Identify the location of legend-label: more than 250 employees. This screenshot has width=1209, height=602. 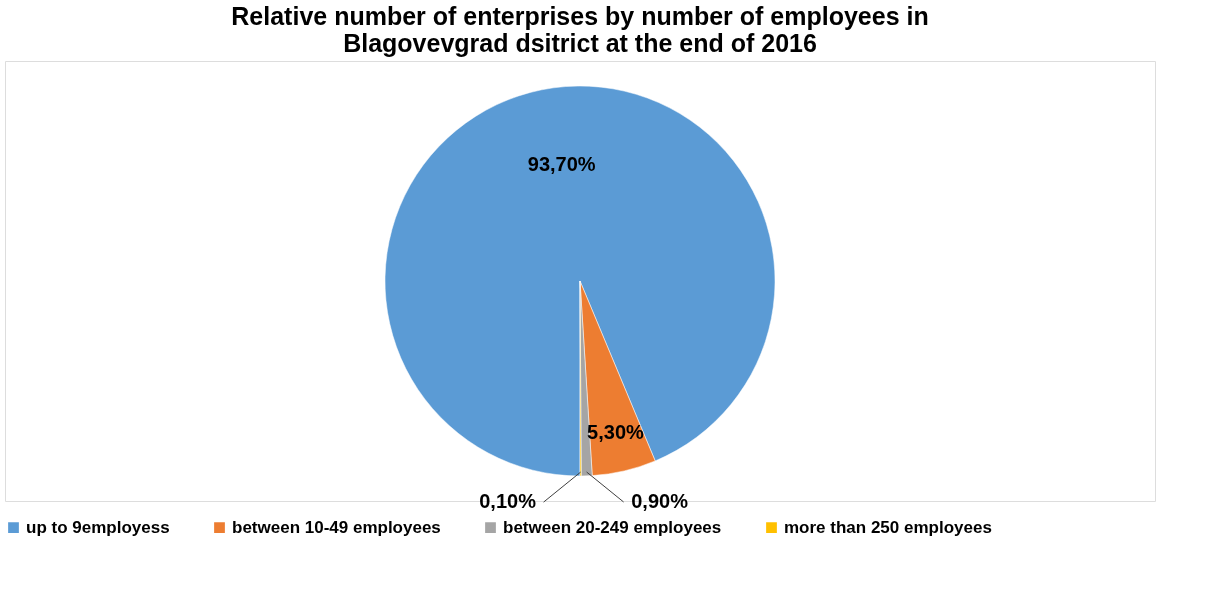
(888, 527).